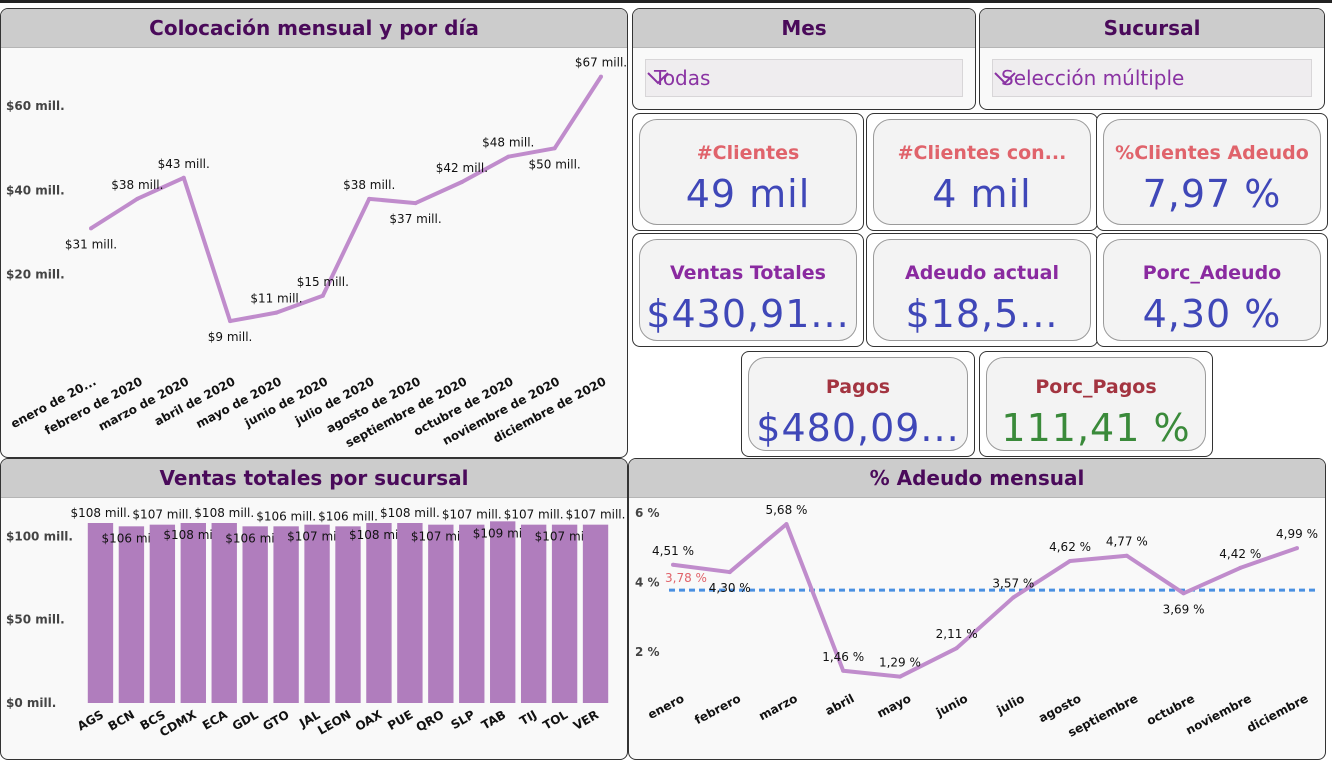 The image size is (1332, 764). I want to click on branch-dropdown: Selección múltiple, so click(1152, 78).